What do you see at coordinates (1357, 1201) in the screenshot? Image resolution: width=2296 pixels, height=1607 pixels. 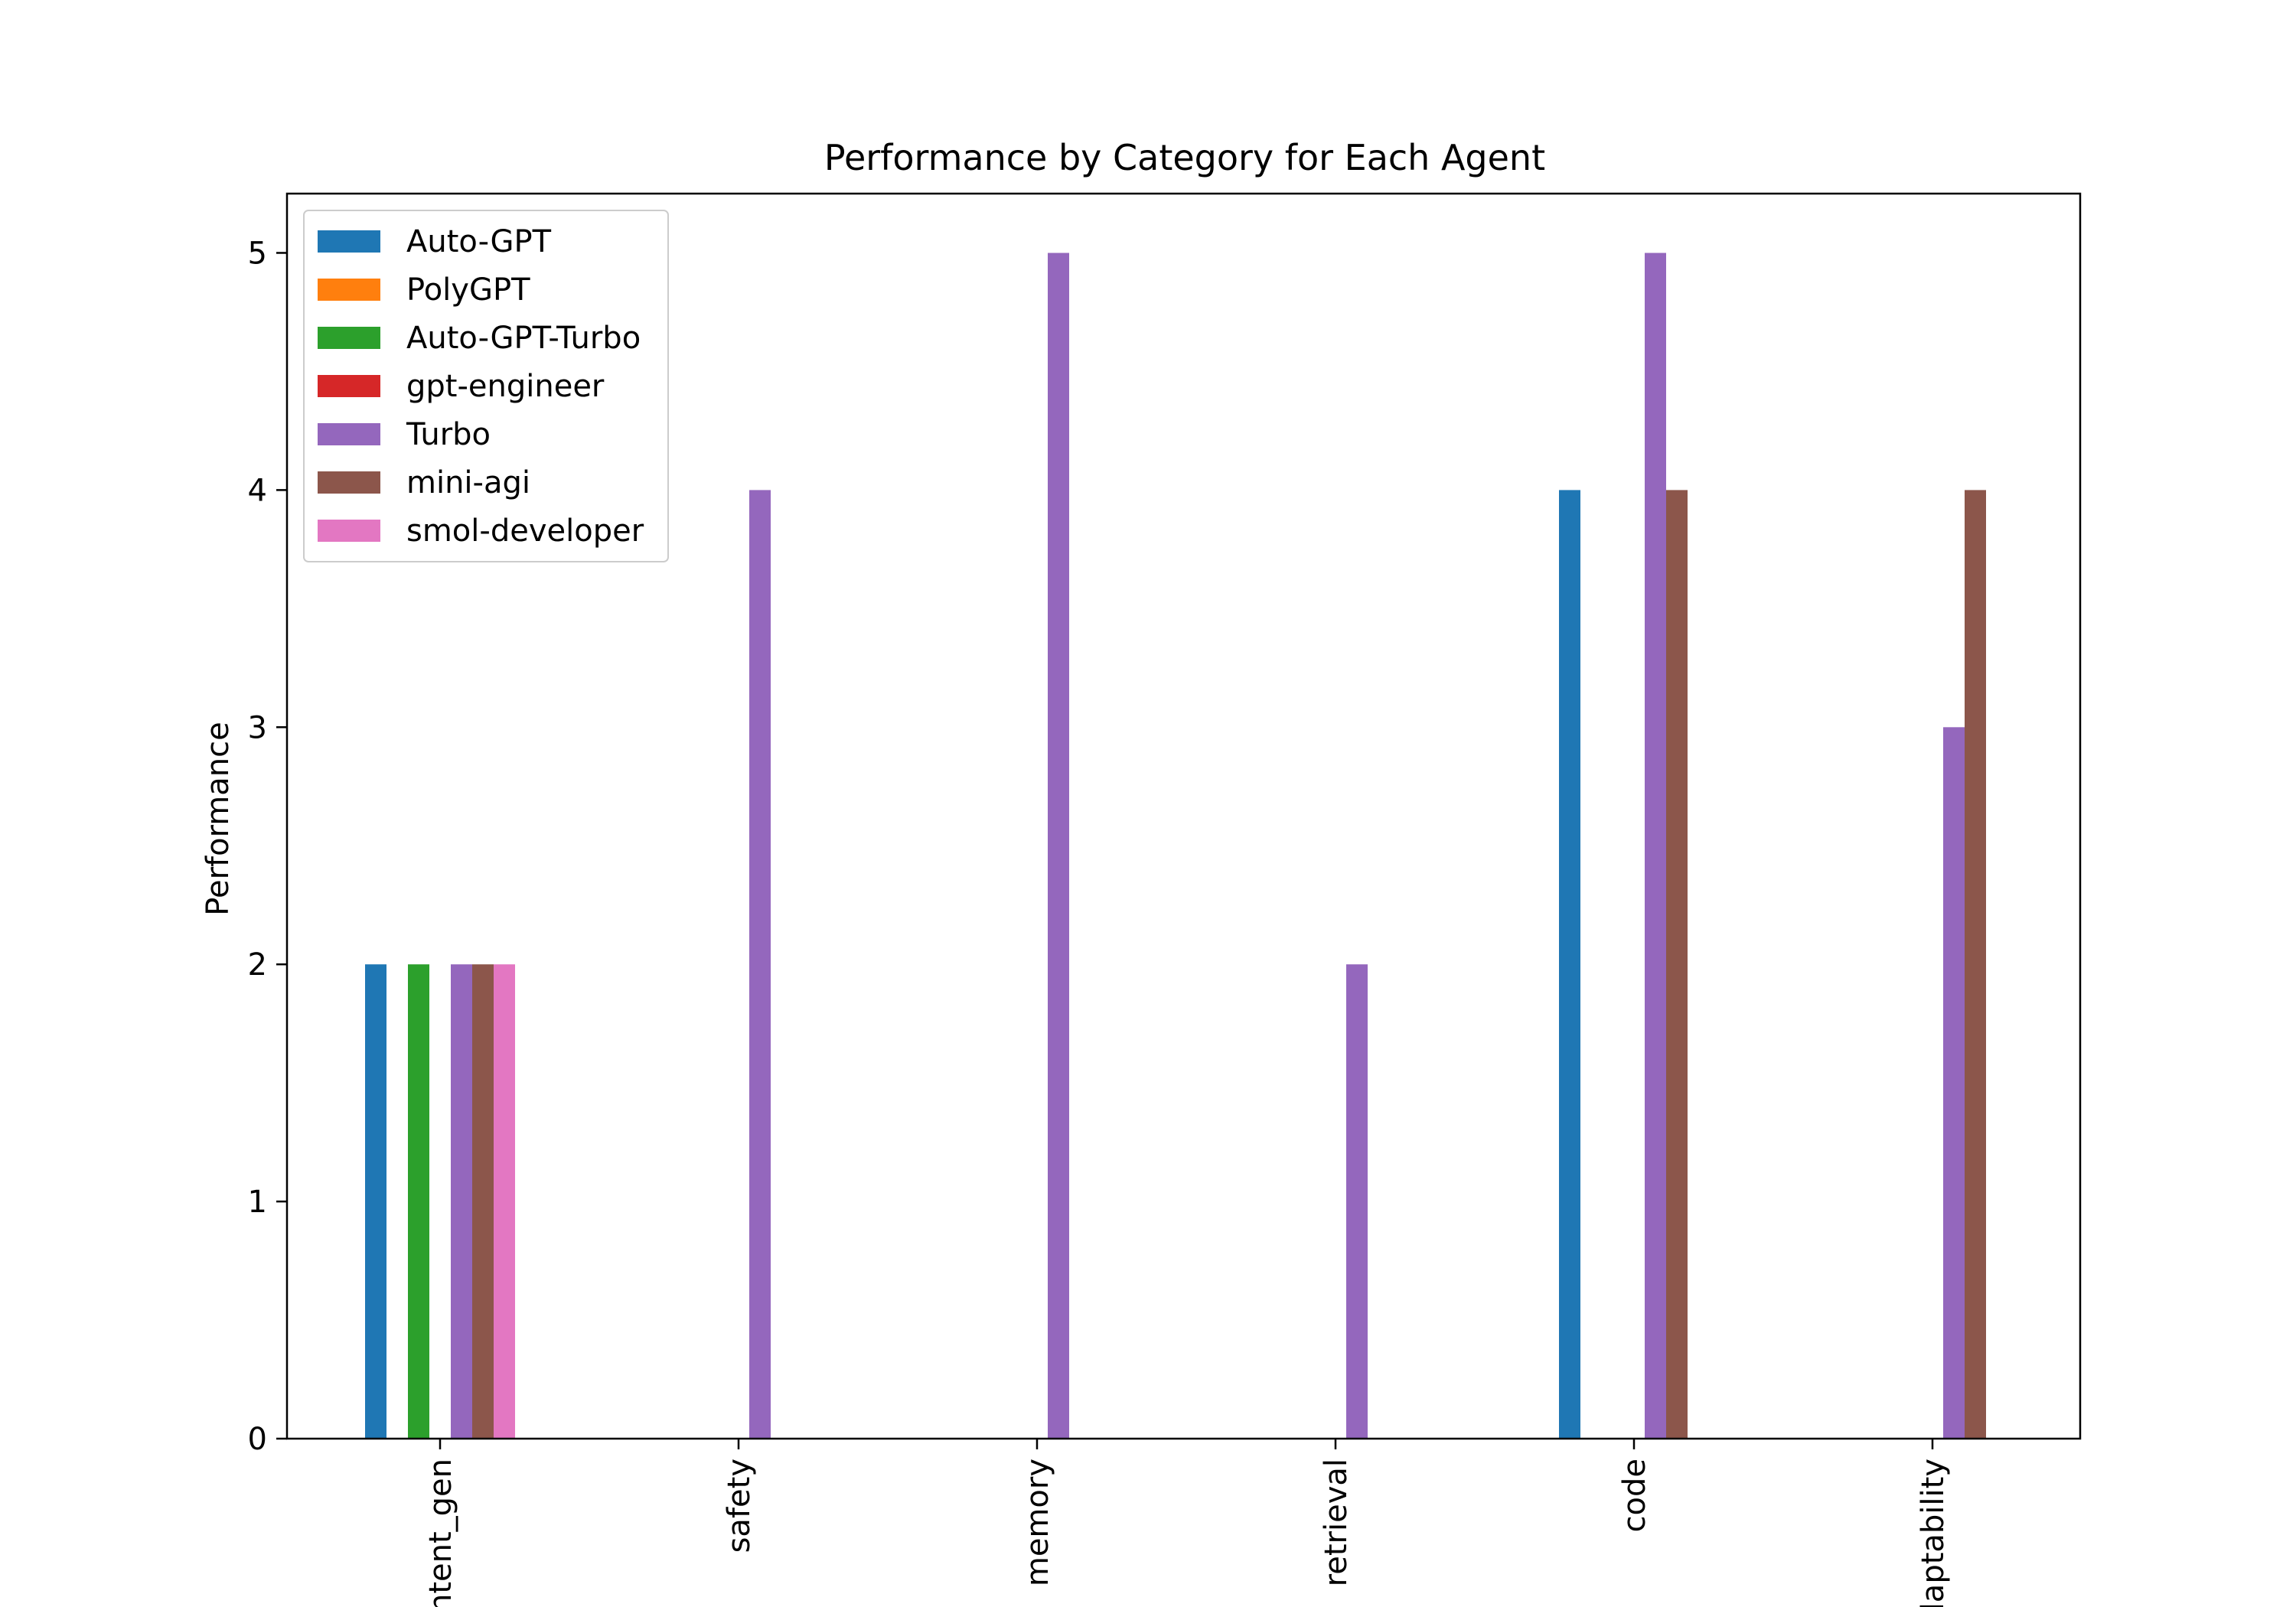 I see `bar-turbo-retrieval` at bounding box center [1357, 1201].